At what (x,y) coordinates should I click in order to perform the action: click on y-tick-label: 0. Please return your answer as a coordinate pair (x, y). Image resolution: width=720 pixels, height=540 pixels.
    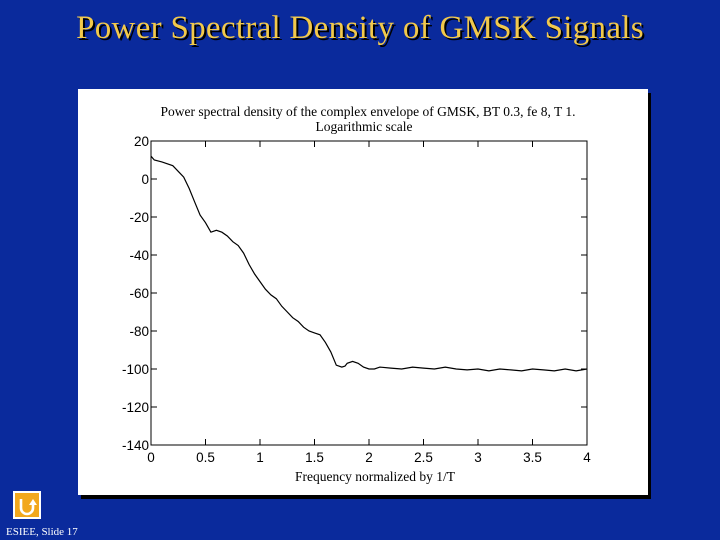
    Looking at the image, I should click on (145, 179).